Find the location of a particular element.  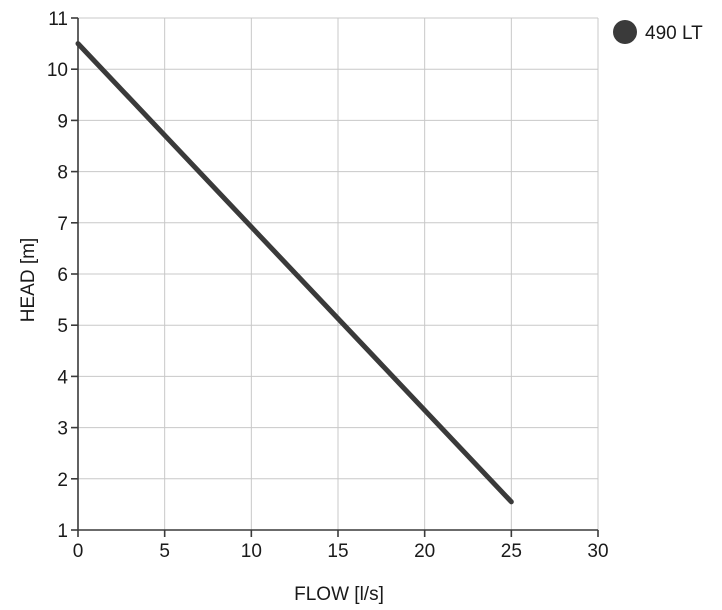

x-tick-label: 5 is located at coordinates (164, 551).